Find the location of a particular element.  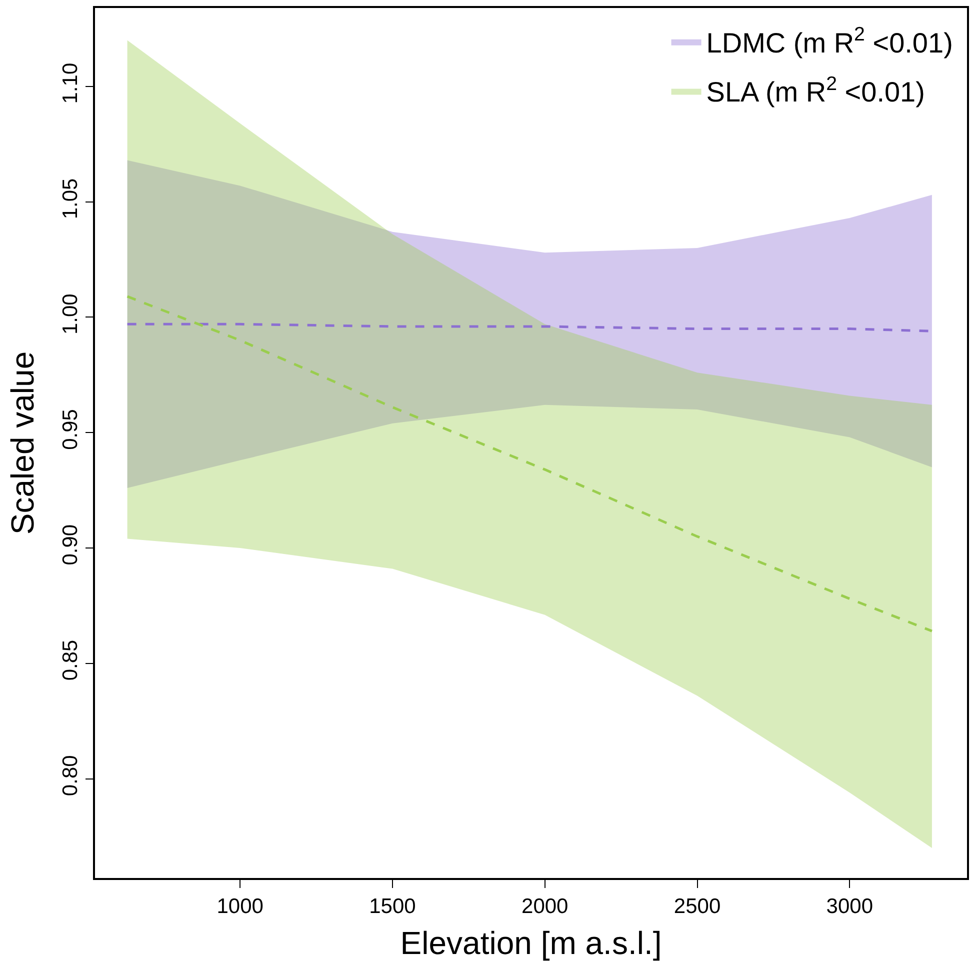

x-tick-label: 2500 is located at coordinates (697, 906).